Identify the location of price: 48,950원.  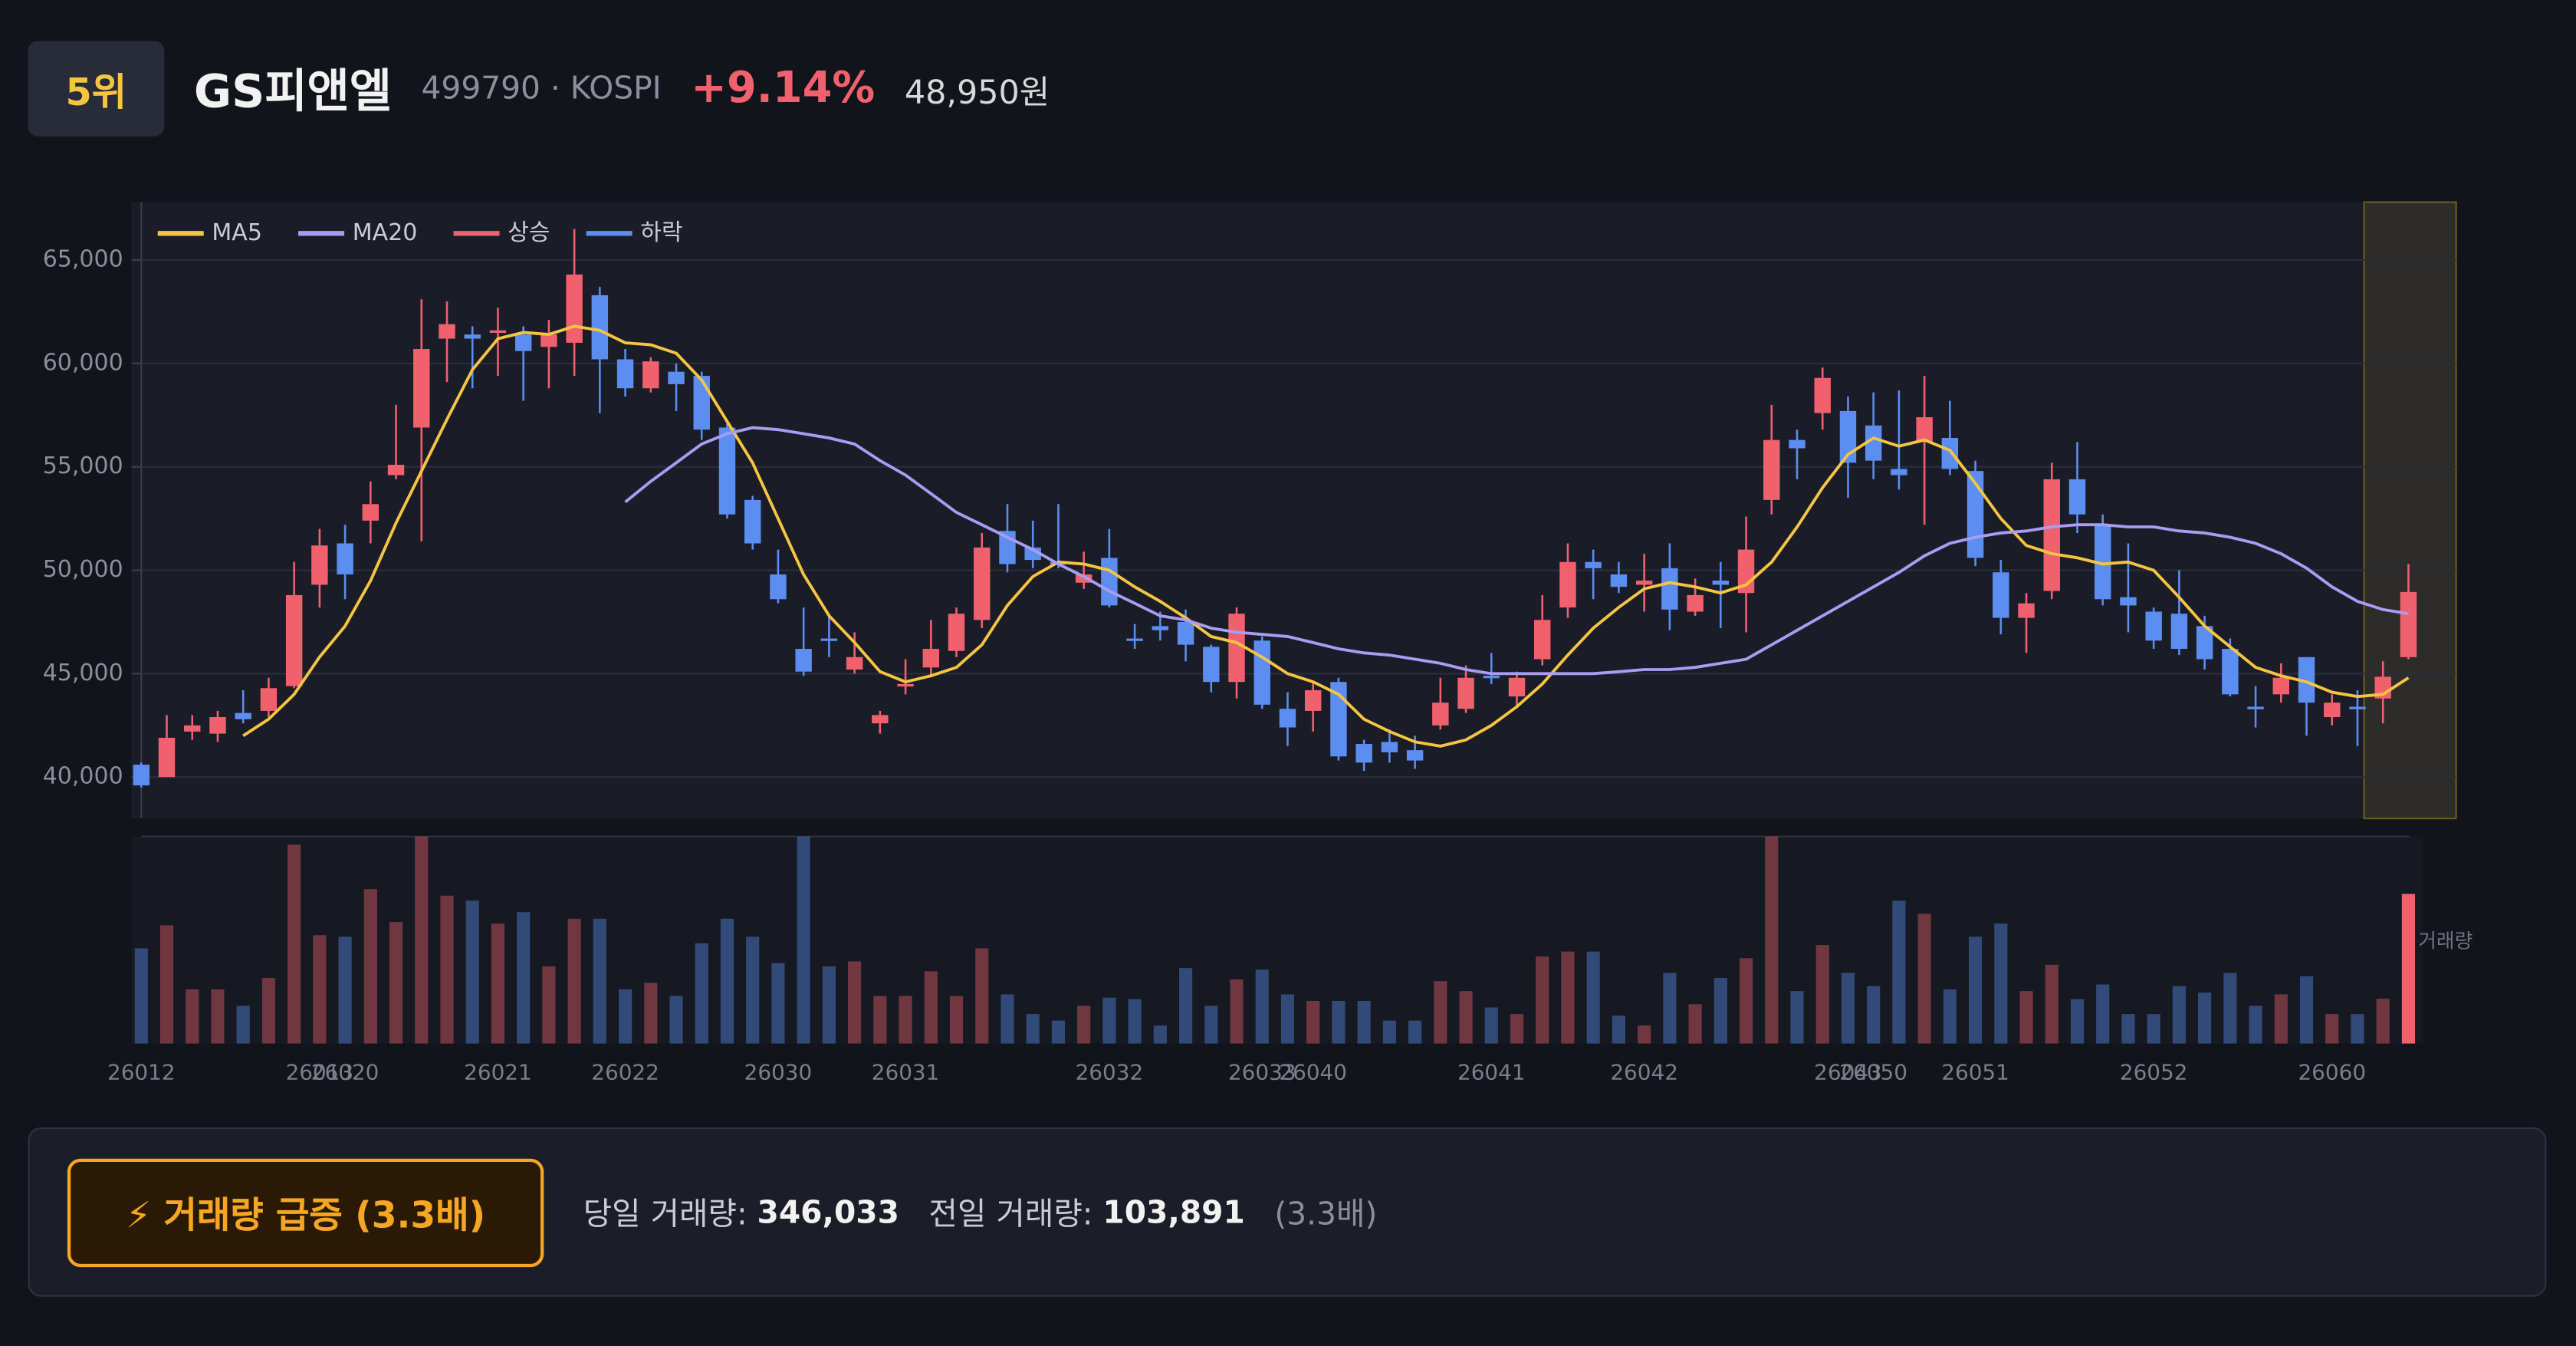
(977, 91).